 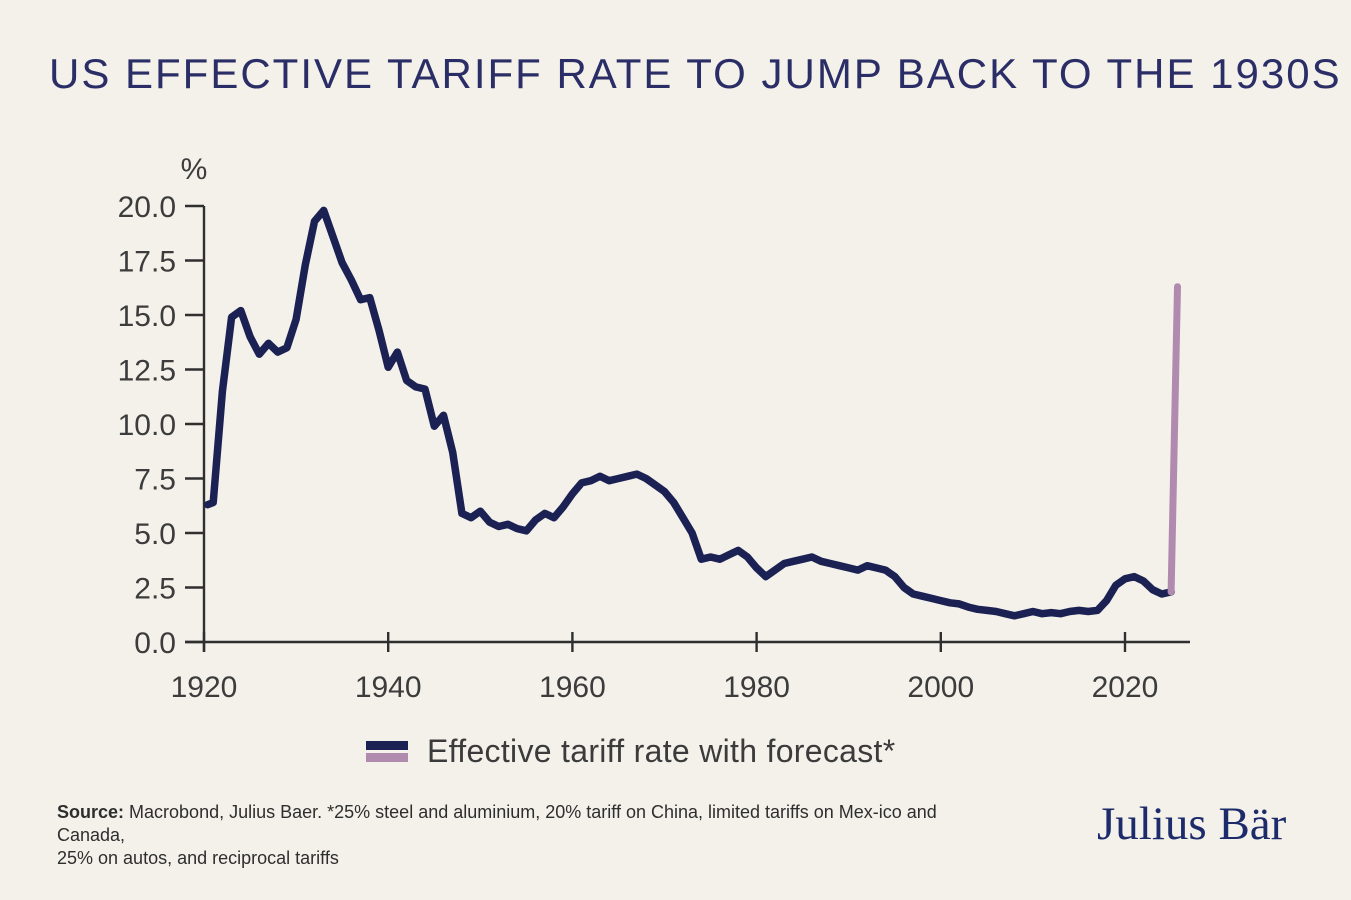 What do you see at coordinates (147, 207) in the screenshot?
I see `y-tick-label: 20.0` at bounding box center [147, 207].